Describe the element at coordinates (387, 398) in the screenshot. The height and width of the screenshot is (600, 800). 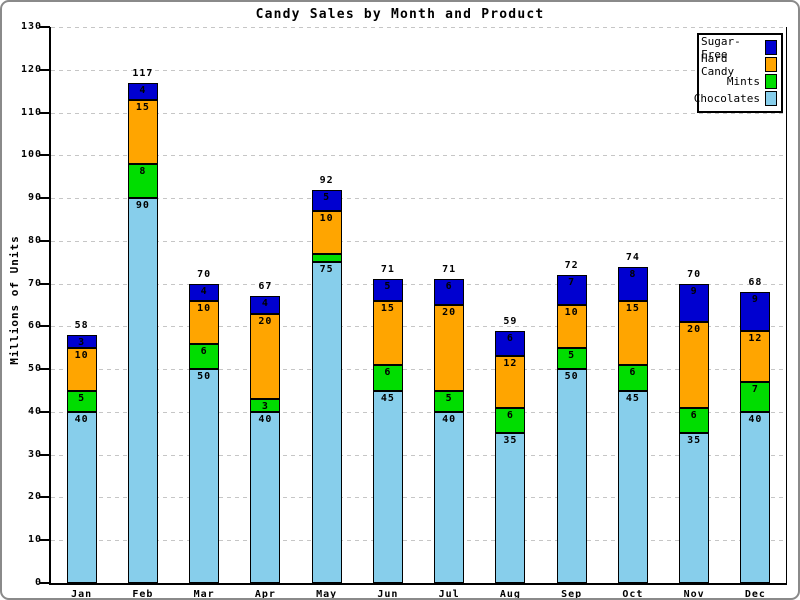
I see `segment-value-label: 45` at that location.